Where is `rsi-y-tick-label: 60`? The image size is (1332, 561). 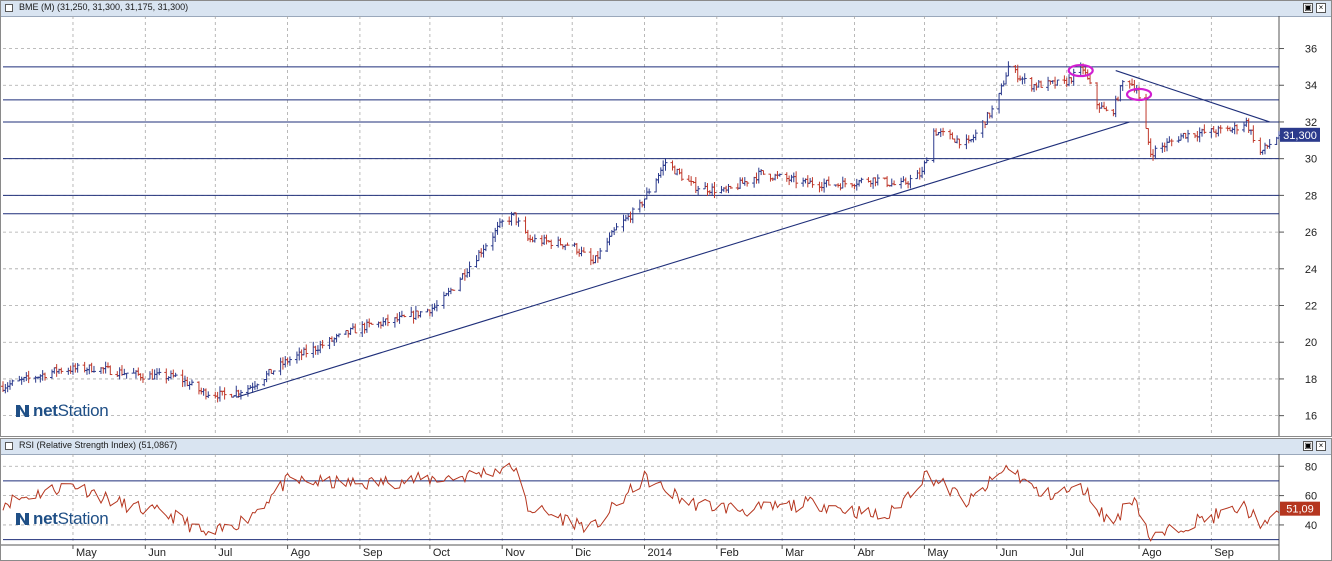 rsi-y-tick-label: 60 is located at coordinates (1311, 497).